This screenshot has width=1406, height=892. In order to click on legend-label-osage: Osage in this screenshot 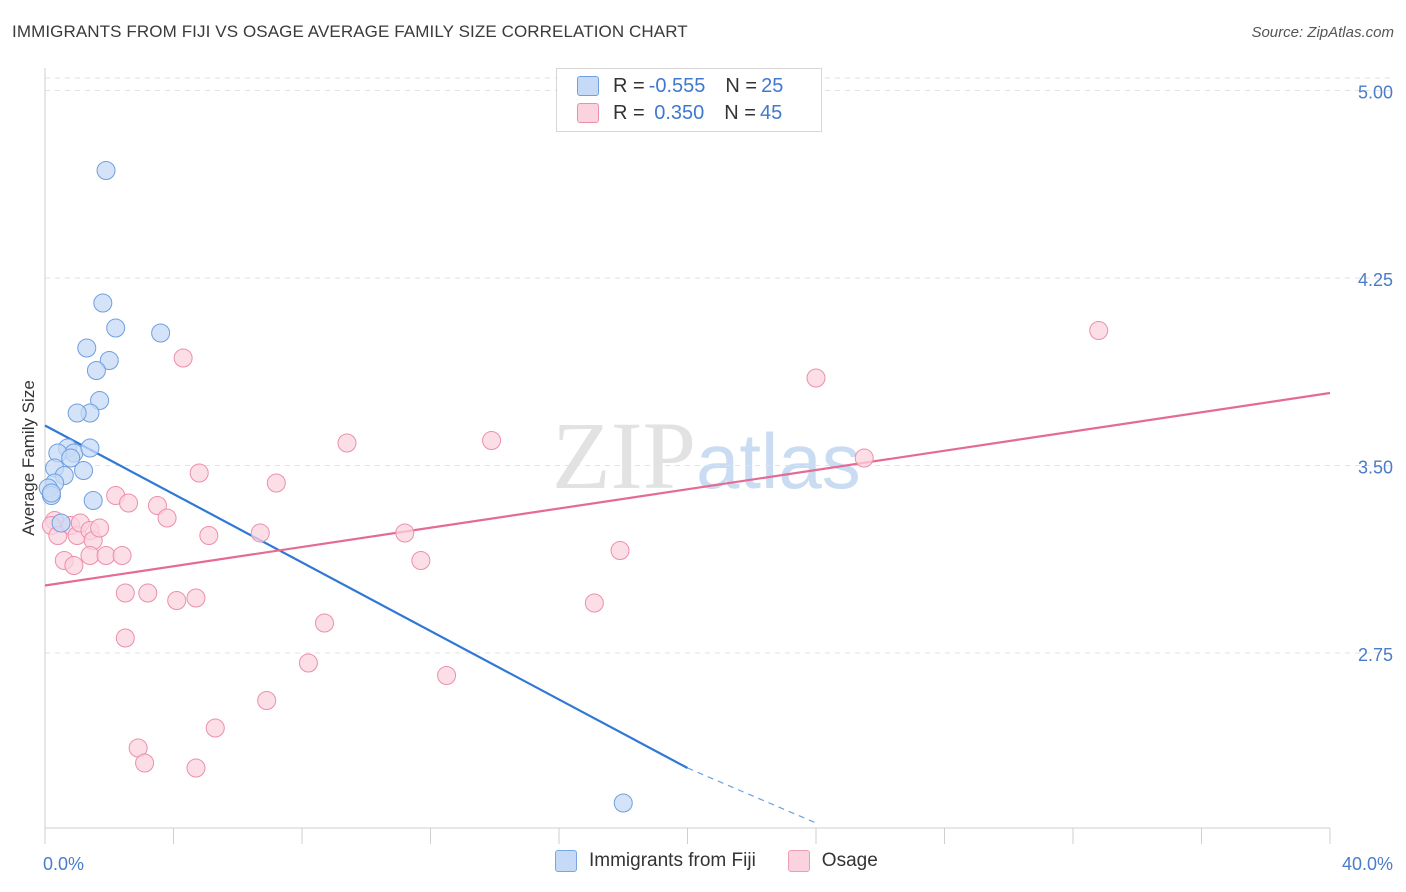, I will do `click(849, 860)`.